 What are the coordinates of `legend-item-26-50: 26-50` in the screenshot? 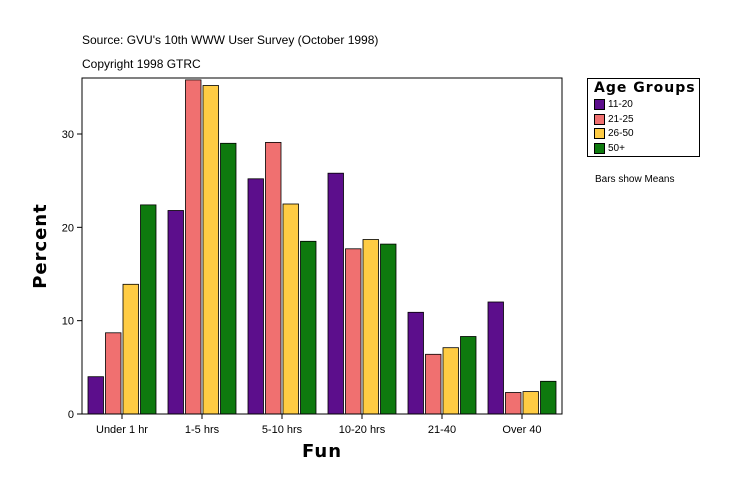 It's located at (614, 134).